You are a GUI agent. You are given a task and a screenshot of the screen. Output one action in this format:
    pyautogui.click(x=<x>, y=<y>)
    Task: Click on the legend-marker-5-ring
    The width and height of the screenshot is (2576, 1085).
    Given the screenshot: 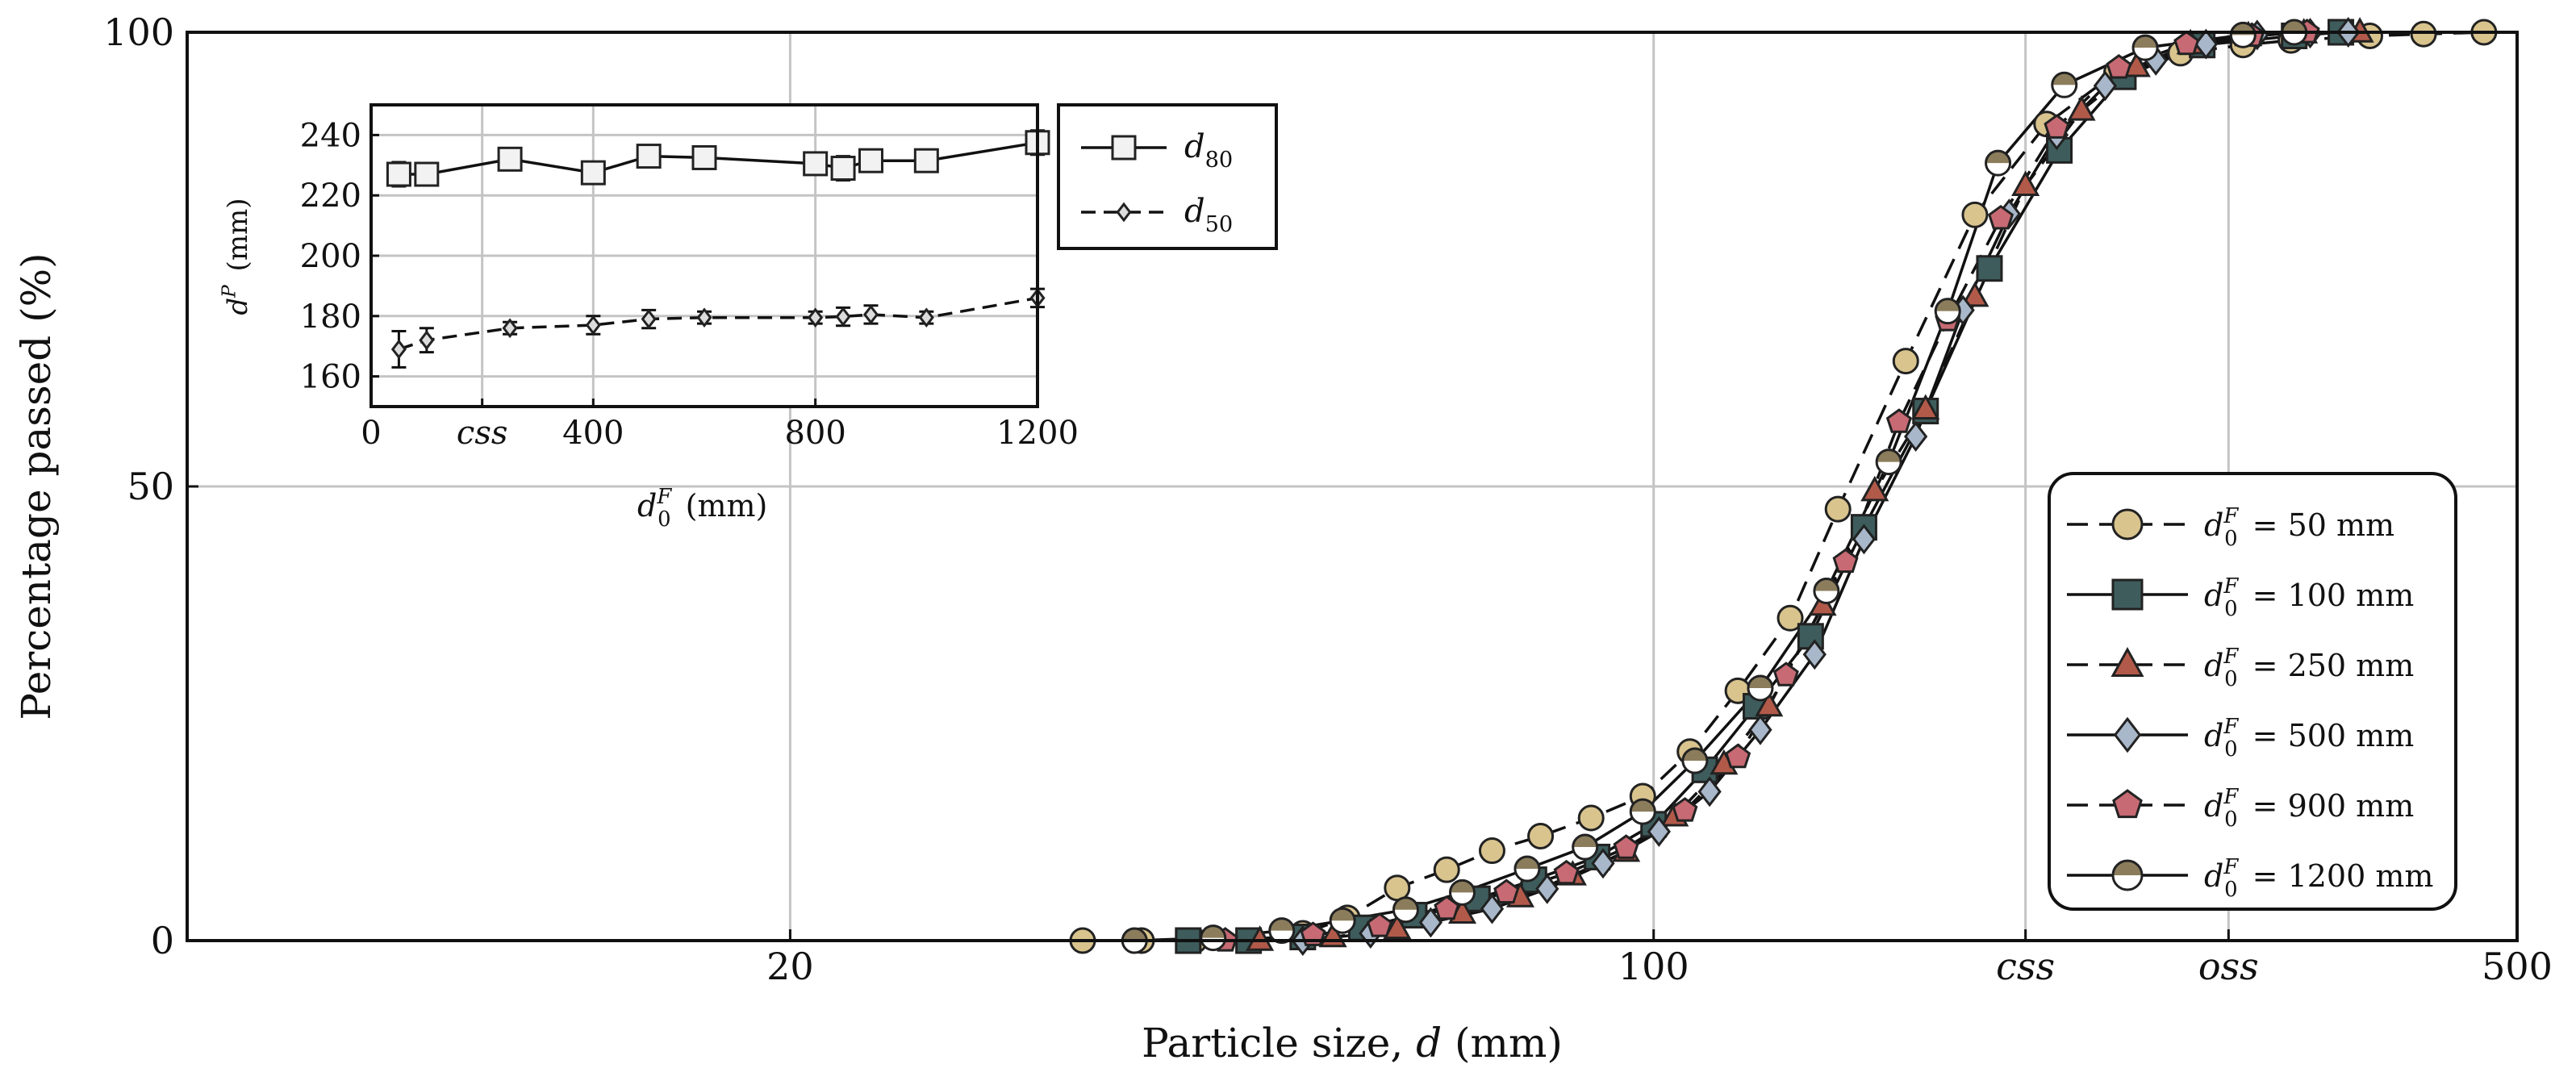 What is the action you would take?
    pyautogui.click(x=2127, y=875)
    